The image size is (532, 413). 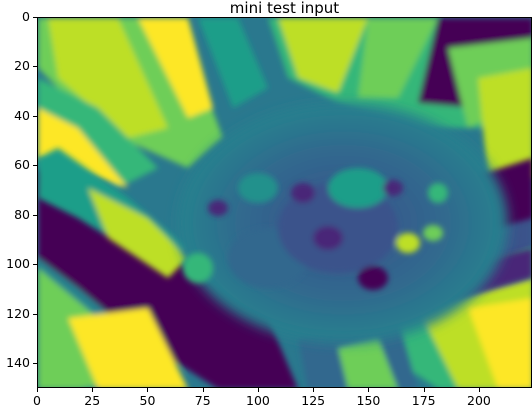 I want to click on x-tick-label: 175, so click(x=423, y=400).